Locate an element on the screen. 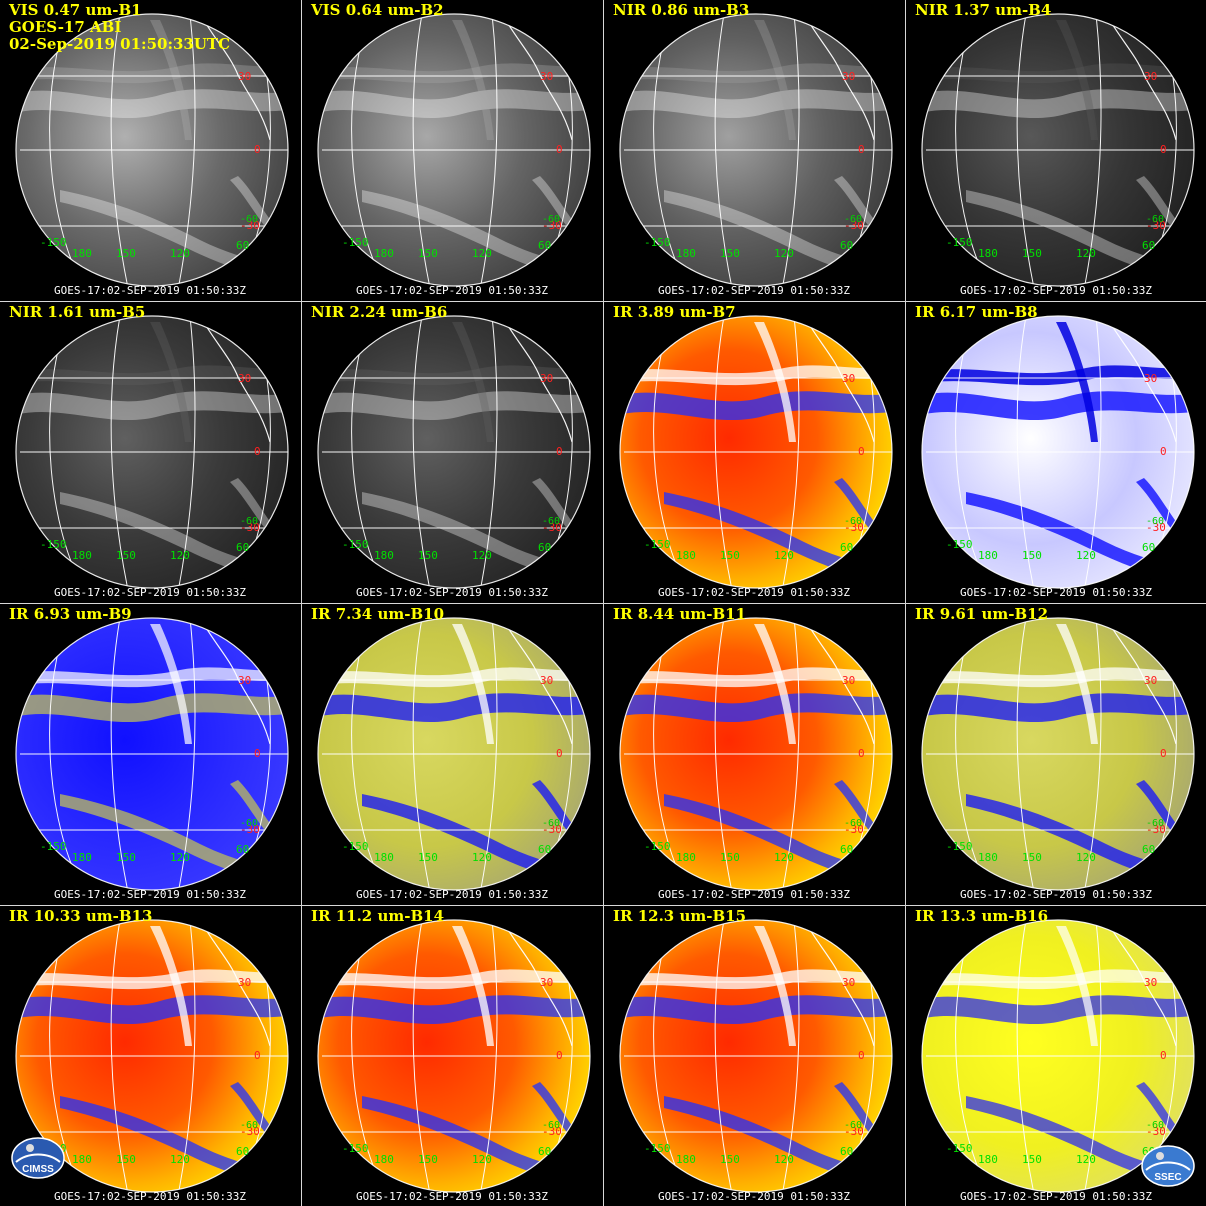 This screenshot has width=1206, height=1206. band-name: IR 8.44 um-B11 is located at coordinates (680, 614).